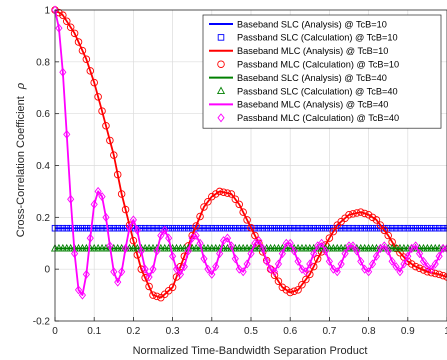 This screenshot has height=360, width=447. What do you see at coordinates (312, 78) in the screenshot?
I see `legend-label: Baseband SLC (Analysis) @ TcB=40` at bounding box center [312, 78].